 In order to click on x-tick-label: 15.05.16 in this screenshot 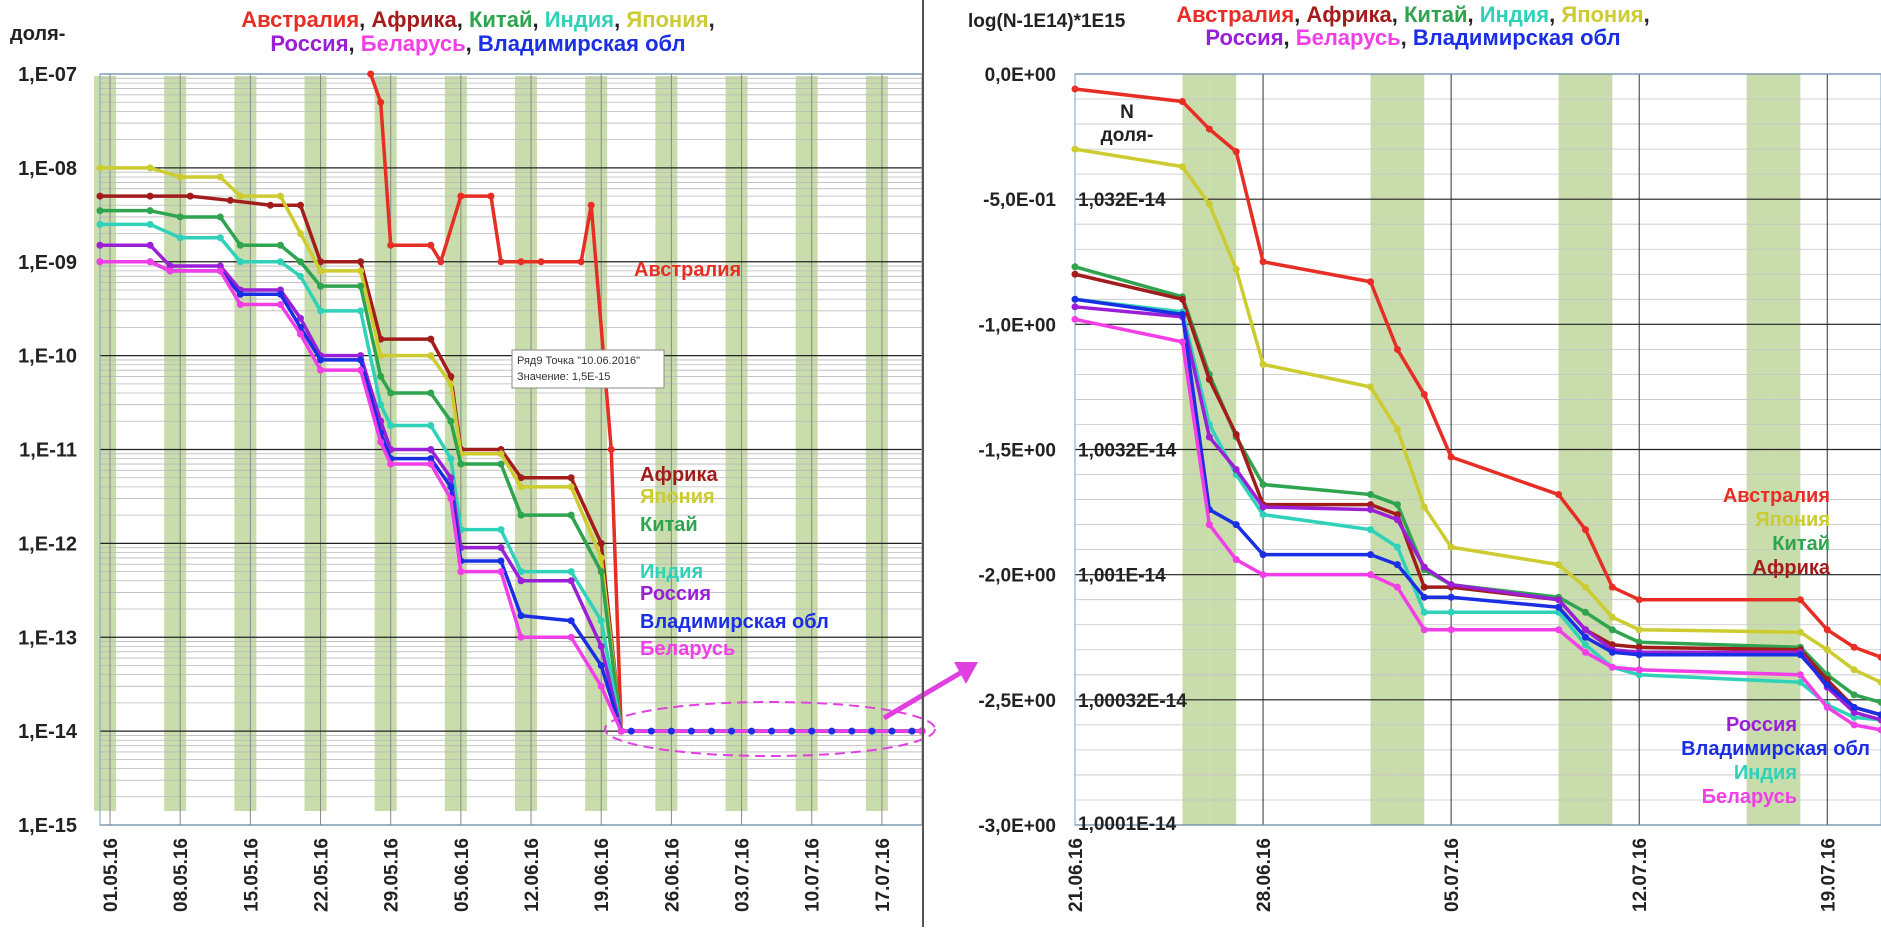, I will do `click(251, 875)`.